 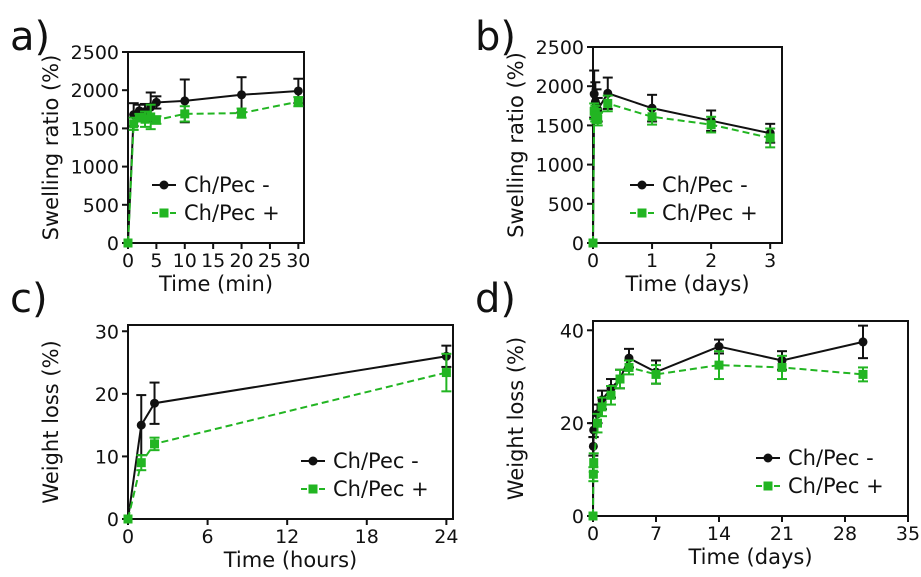 What do you see at coordinates (711, 261) in the screenshot?
I see `x-tick-label: 2` at bounding box center [711, 261].